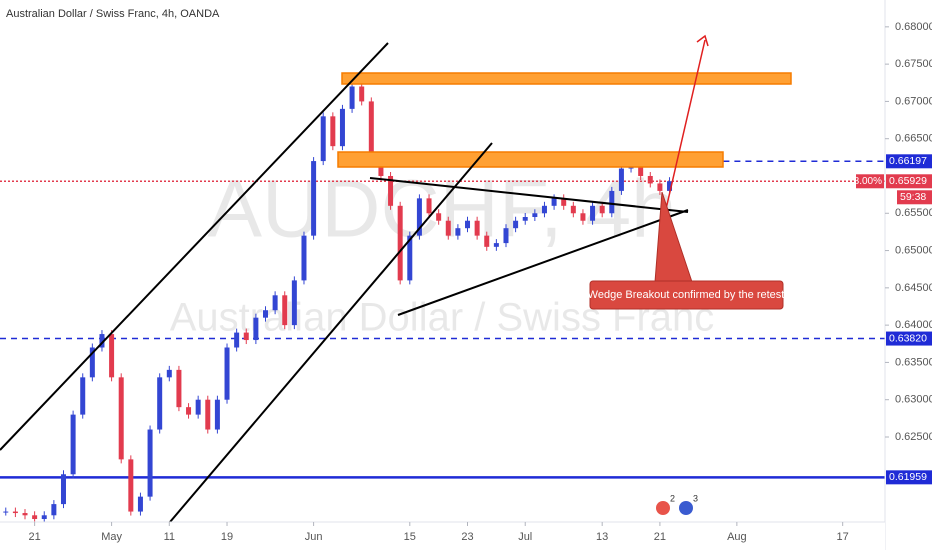  I want to click on x-tick-label: 17, so click(843, 537).